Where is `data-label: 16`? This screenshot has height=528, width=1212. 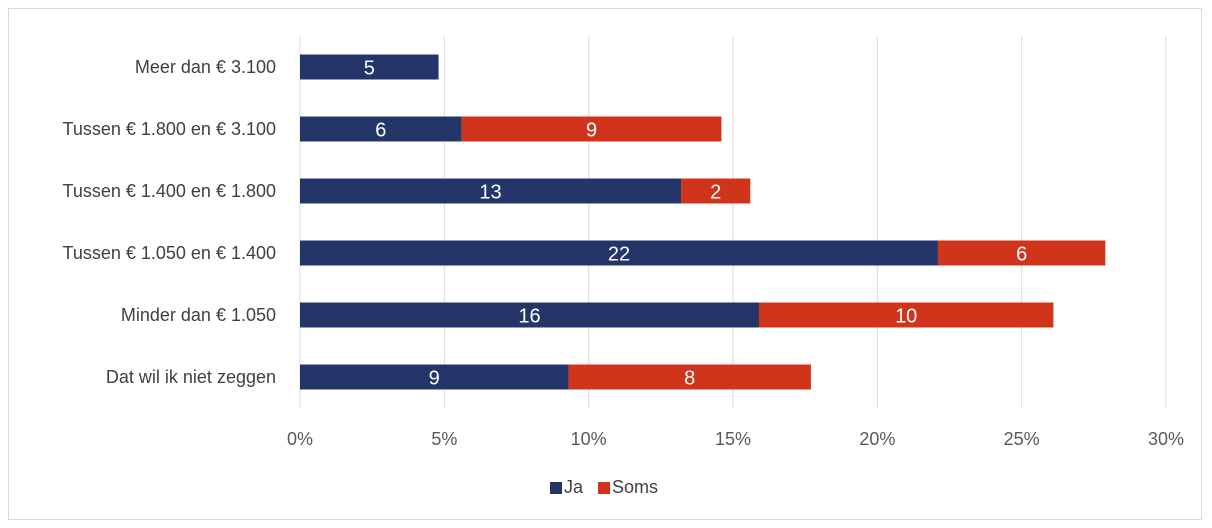
data-label: 16 is located at coordinates (529, 317).